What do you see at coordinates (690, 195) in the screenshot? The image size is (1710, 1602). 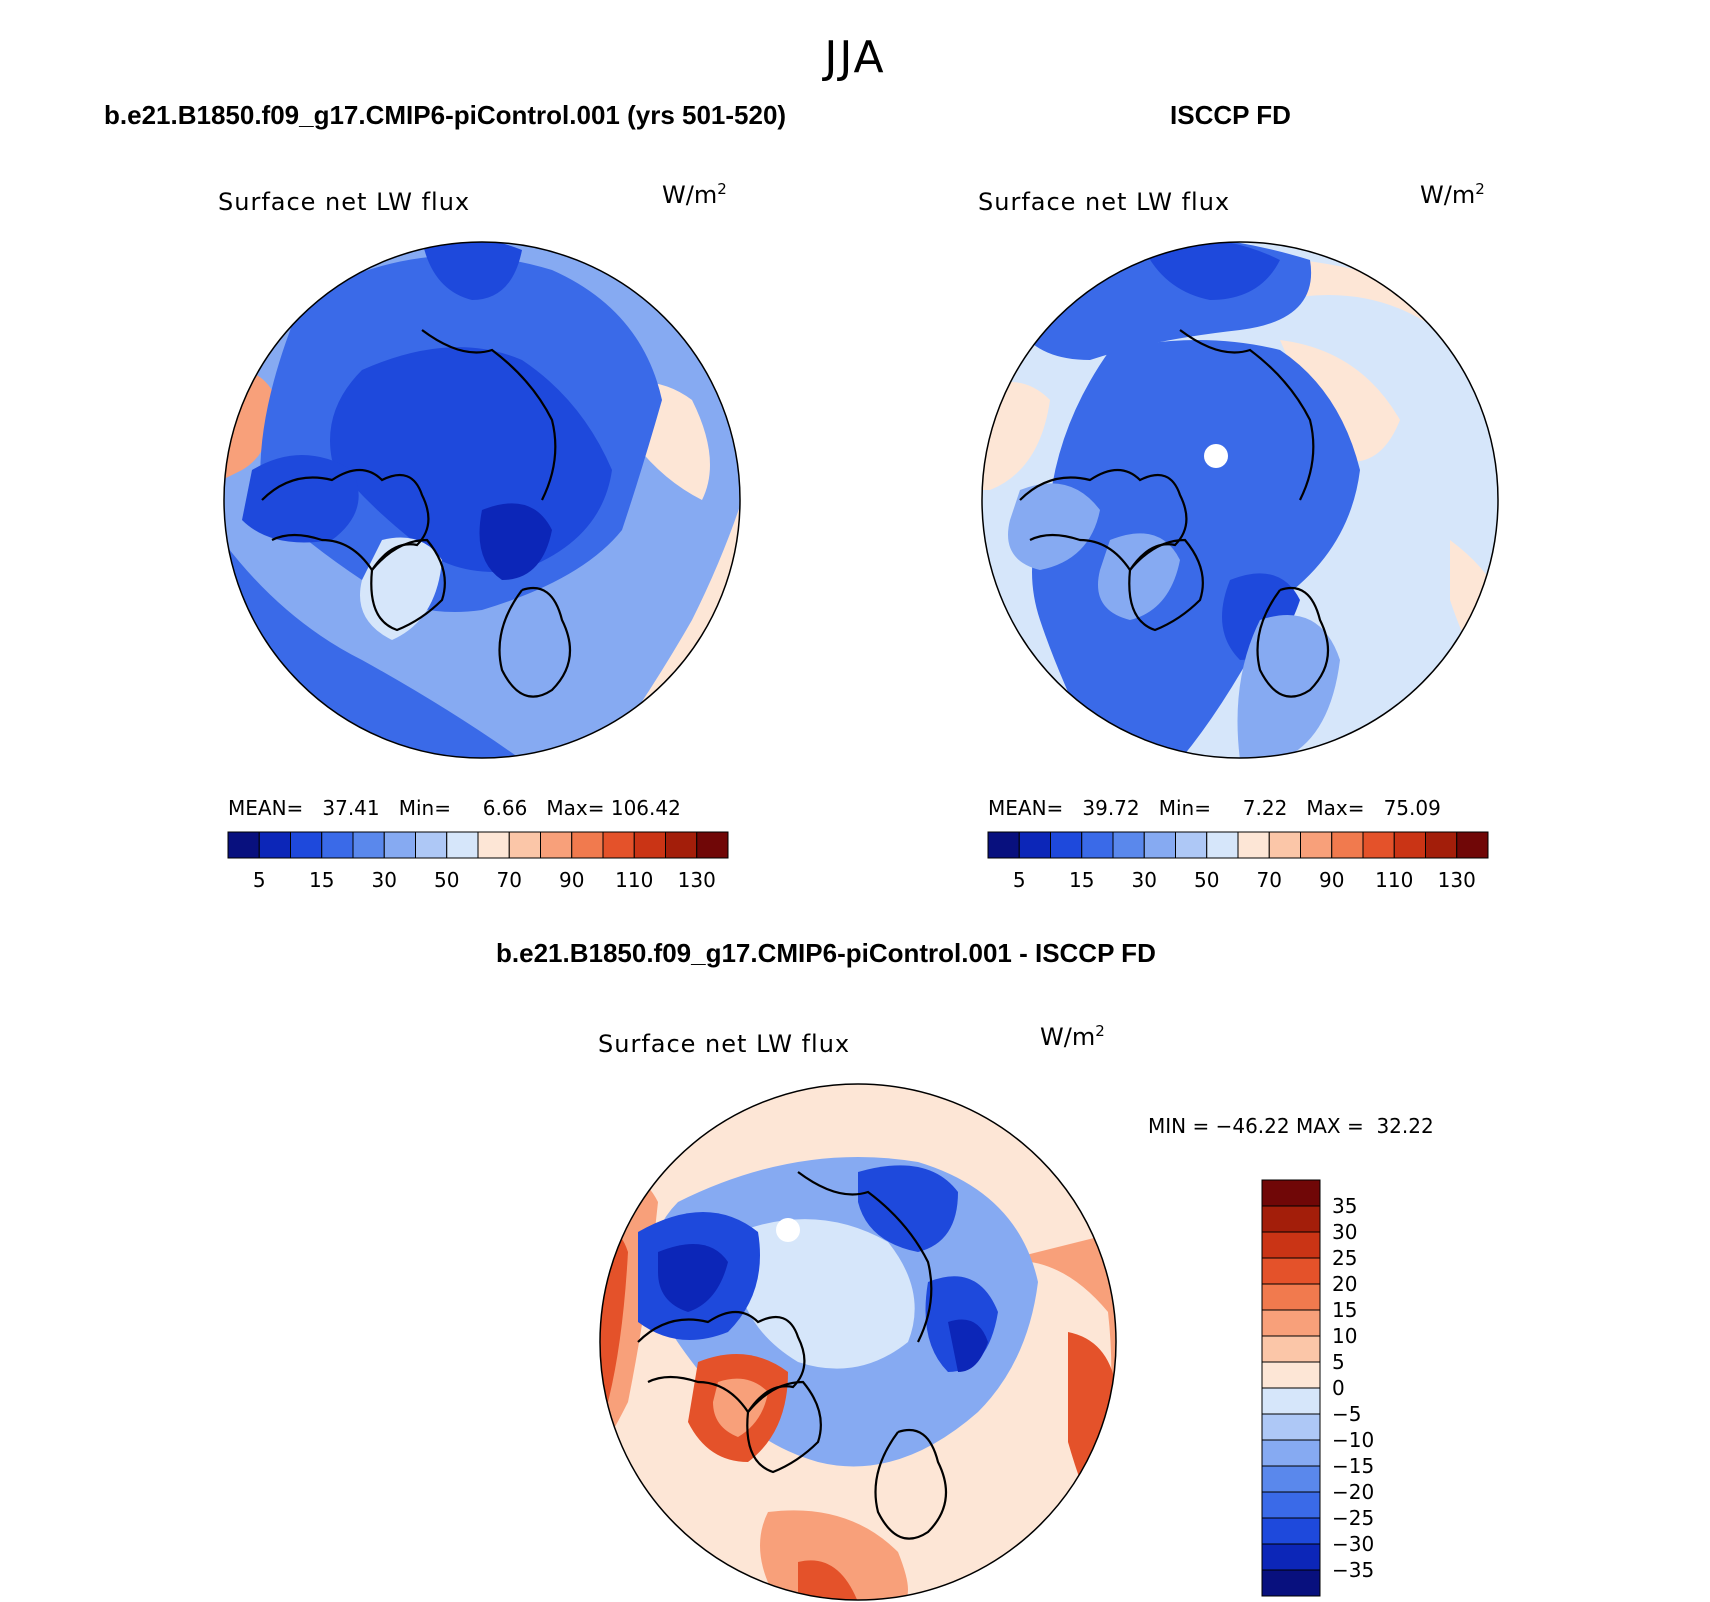 I see `model-units-base: W/m` at bounding box center [690, 195].